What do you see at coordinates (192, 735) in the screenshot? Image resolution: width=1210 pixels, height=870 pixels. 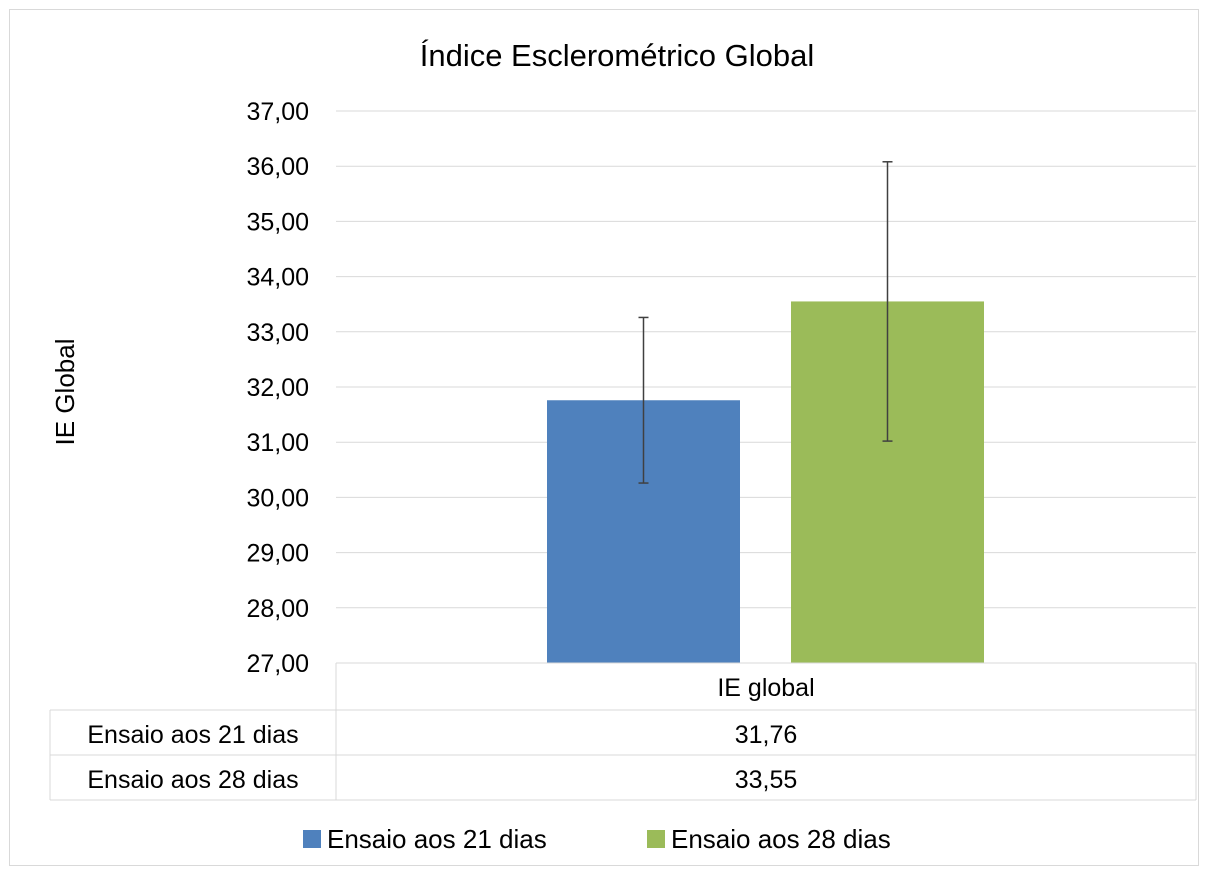 I see `table-series-name: Ensaio aos 21 dias` at bounding box center [192, 735].